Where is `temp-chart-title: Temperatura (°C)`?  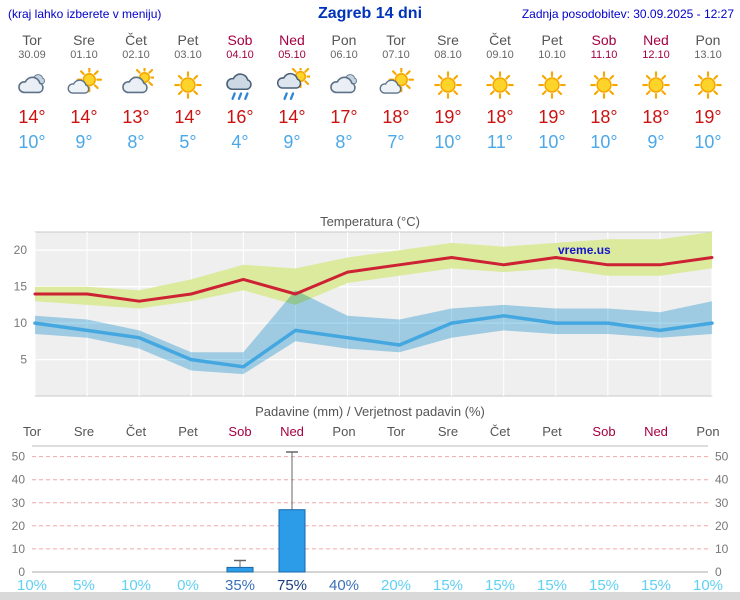 temp-chart-title: Temperatura (°C) is located at coordinates (370, 221).